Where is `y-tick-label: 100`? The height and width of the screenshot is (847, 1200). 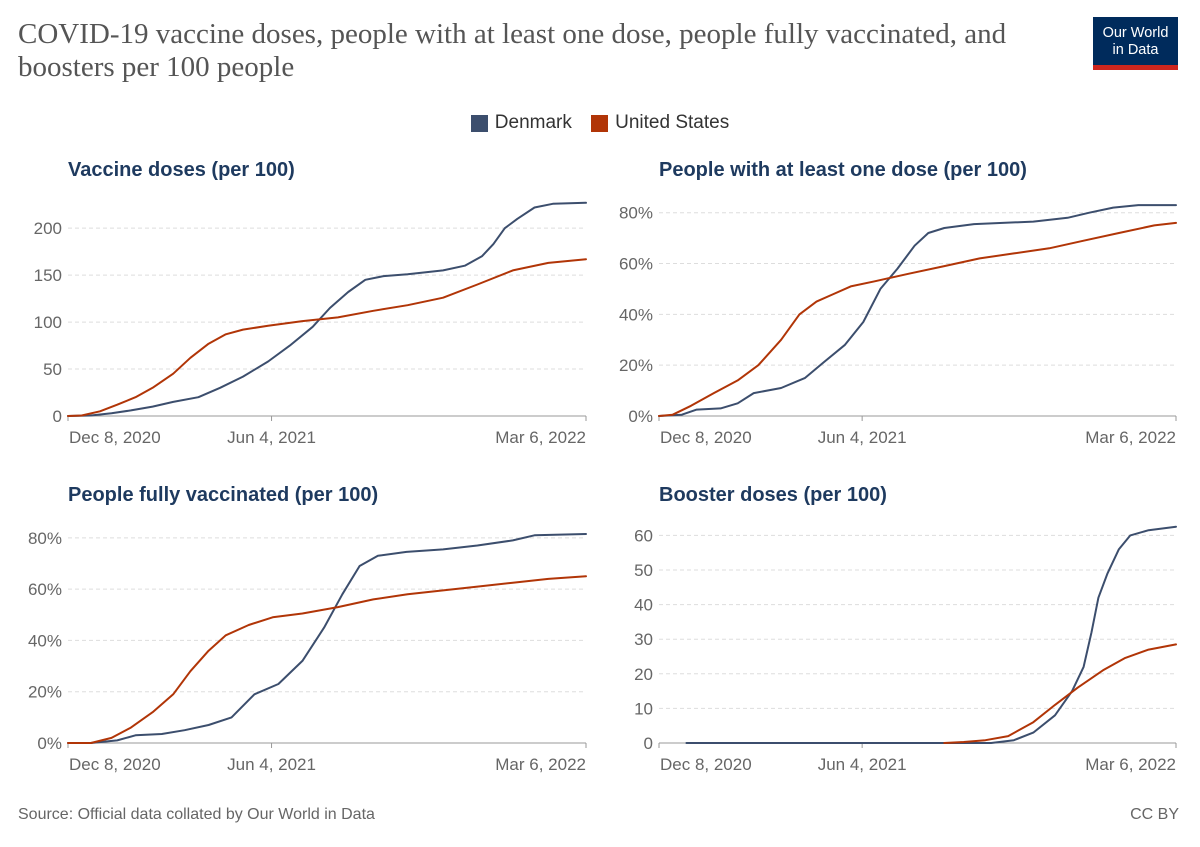 y-tick-label: 100 is located at coordinates (48, 322).